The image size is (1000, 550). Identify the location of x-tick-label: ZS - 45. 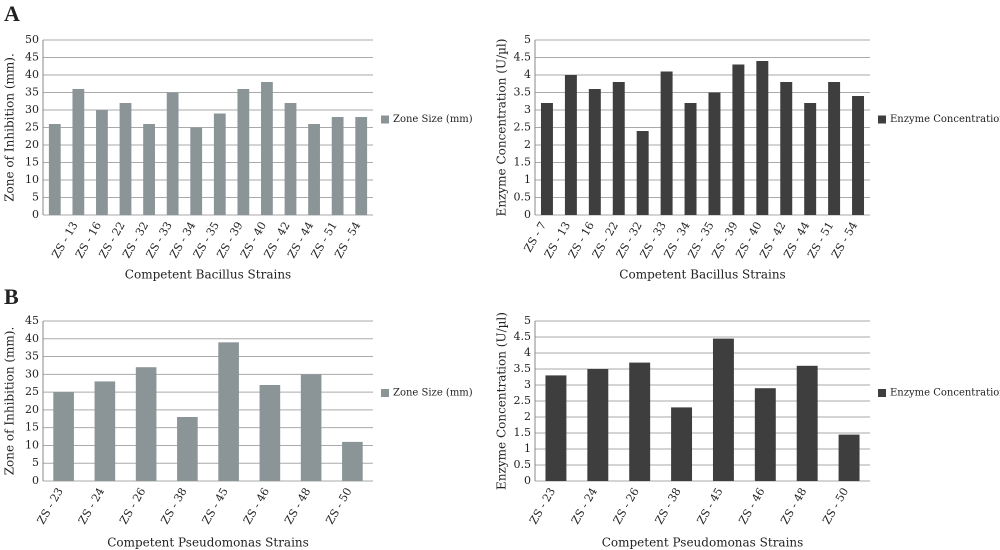
(215, 506).